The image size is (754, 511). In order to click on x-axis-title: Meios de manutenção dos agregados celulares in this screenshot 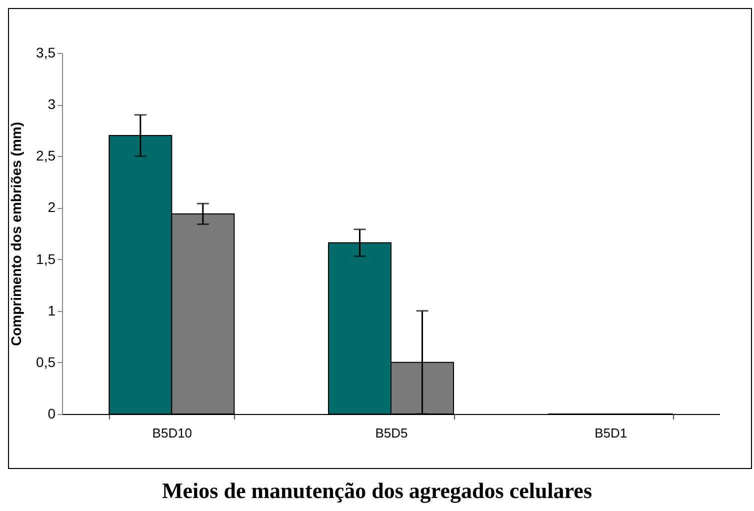, I will do `click(377, 491)`.